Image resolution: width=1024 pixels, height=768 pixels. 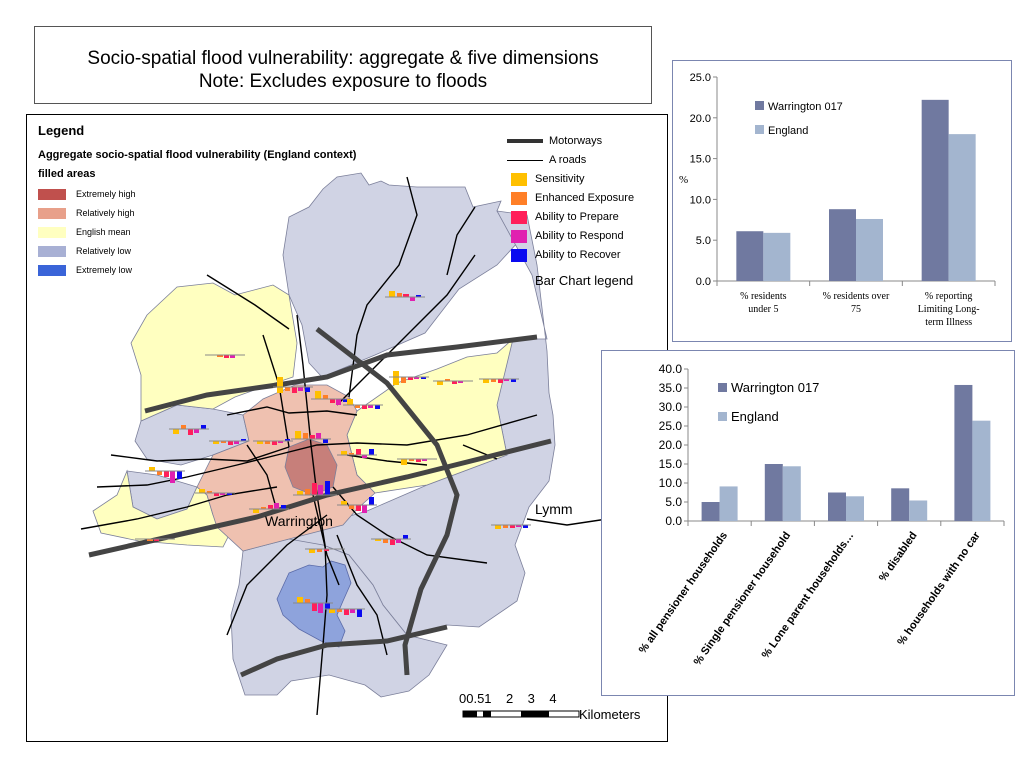 What do you see at coordinates (52, 195) in the screenshot?
I see `swatch-extremely-high` at bounding box center [52, 195].